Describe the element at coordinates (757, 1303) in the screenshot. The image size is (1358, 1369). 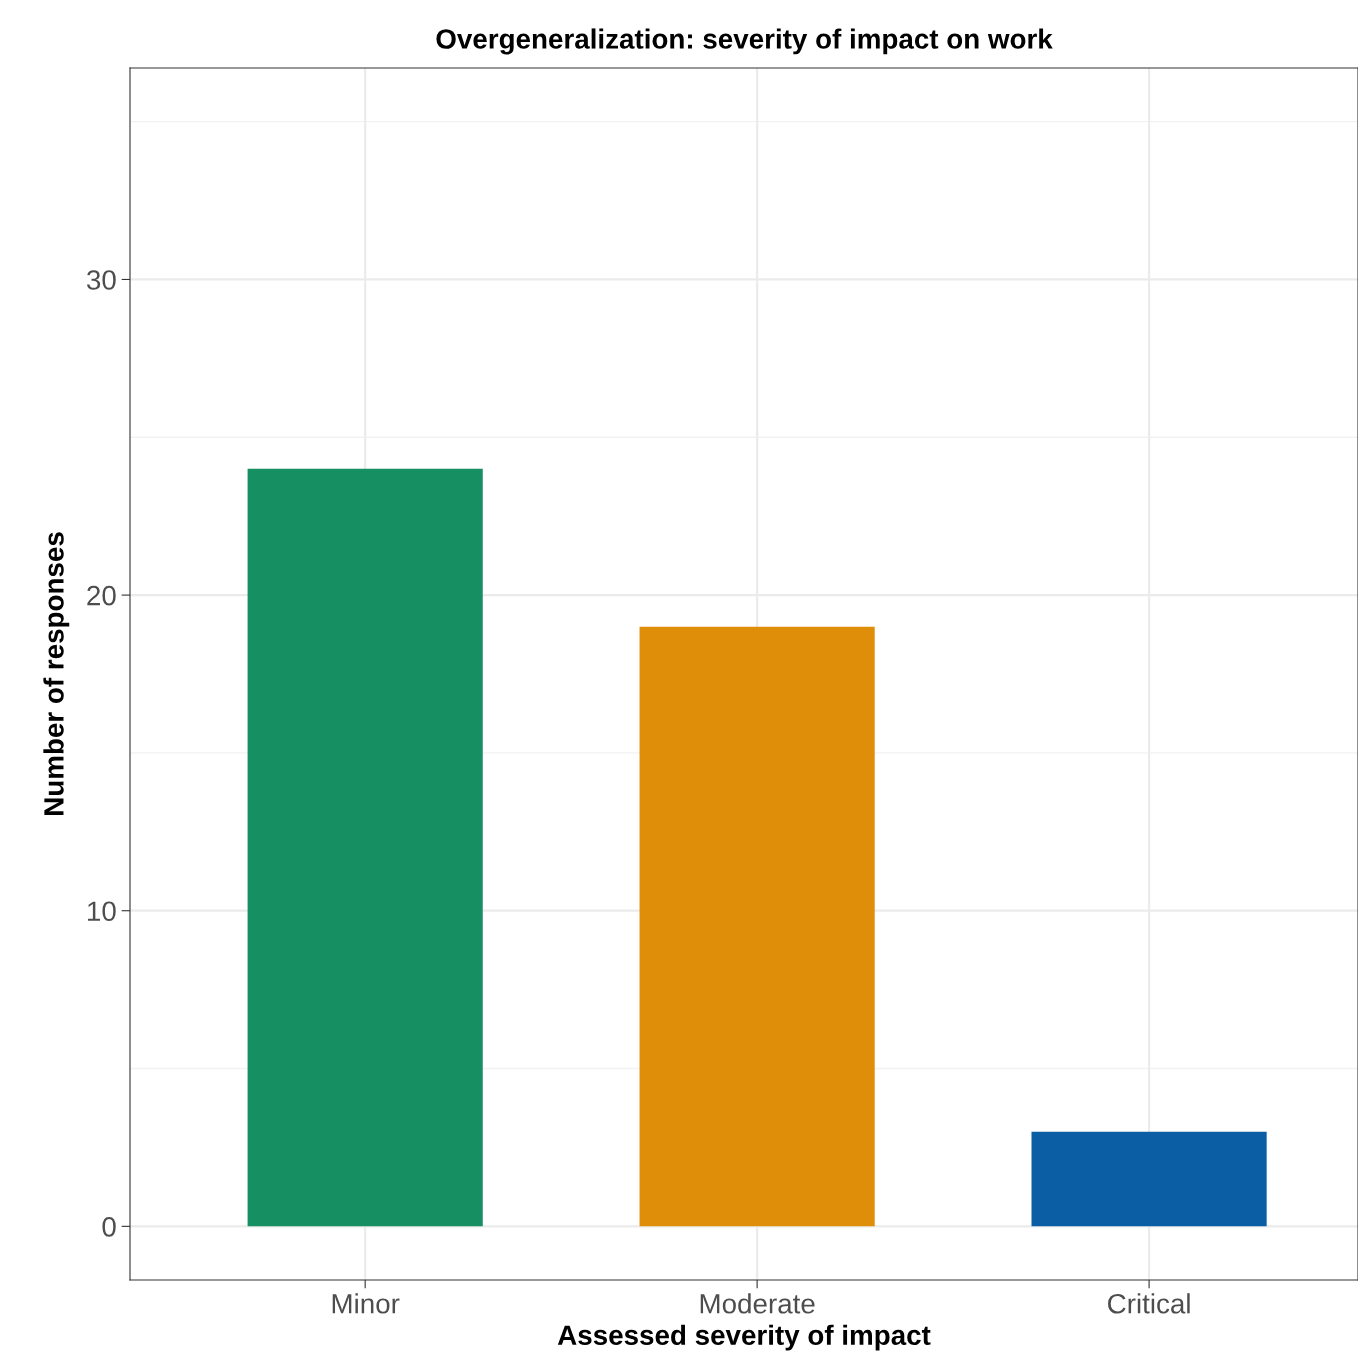
I see `x-tick-label: Moderate` at that location.